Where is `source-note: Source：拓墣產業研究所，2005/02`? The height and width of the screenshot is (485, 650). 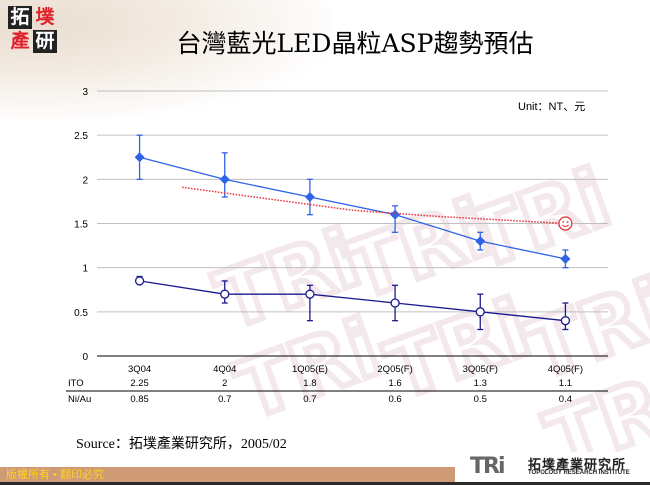
source-note: Source：拓墣產業研究所，2005/02 is located at coordinates (181, 444).